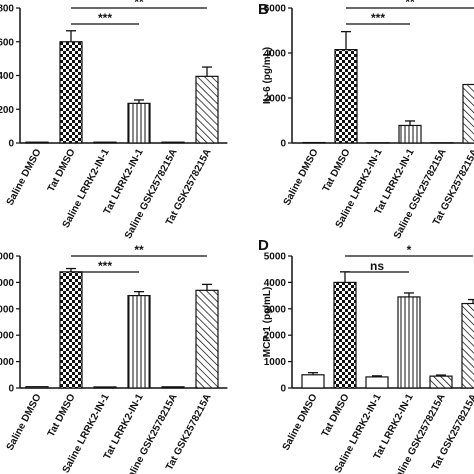 This screenshot has width=474, height=474. I want to click on y-axis-label: IL-6 (pg/mL), so click(267, 75).